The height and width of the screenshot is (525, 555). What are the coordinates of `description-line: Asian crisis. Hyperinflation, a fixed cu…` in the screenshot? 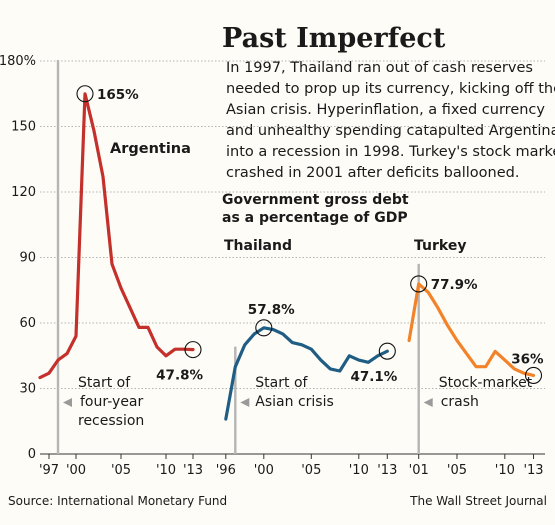 It's located at (385, 110).